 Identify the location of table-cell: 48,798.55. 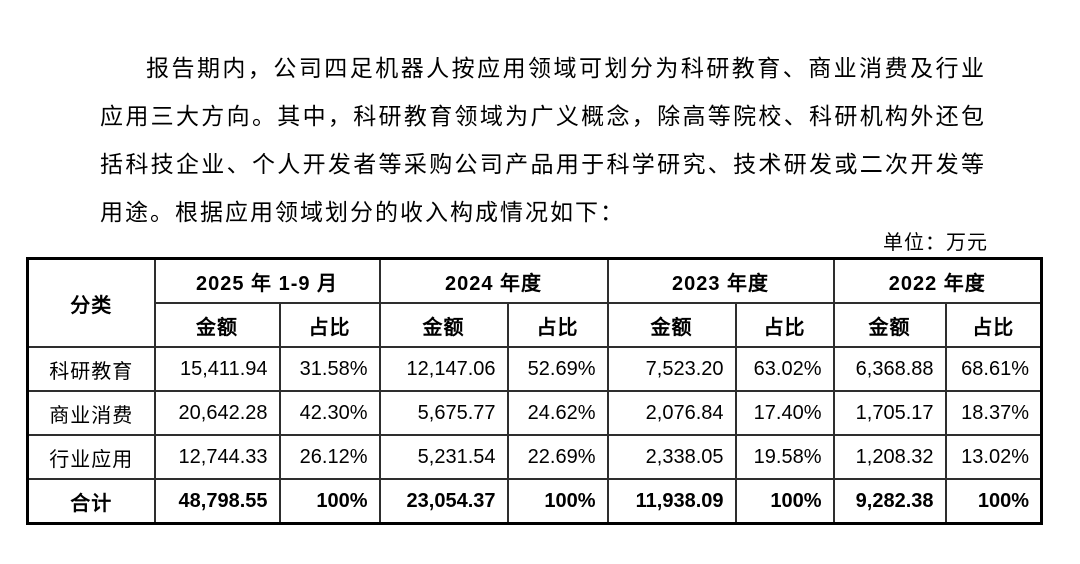
(217, 501).